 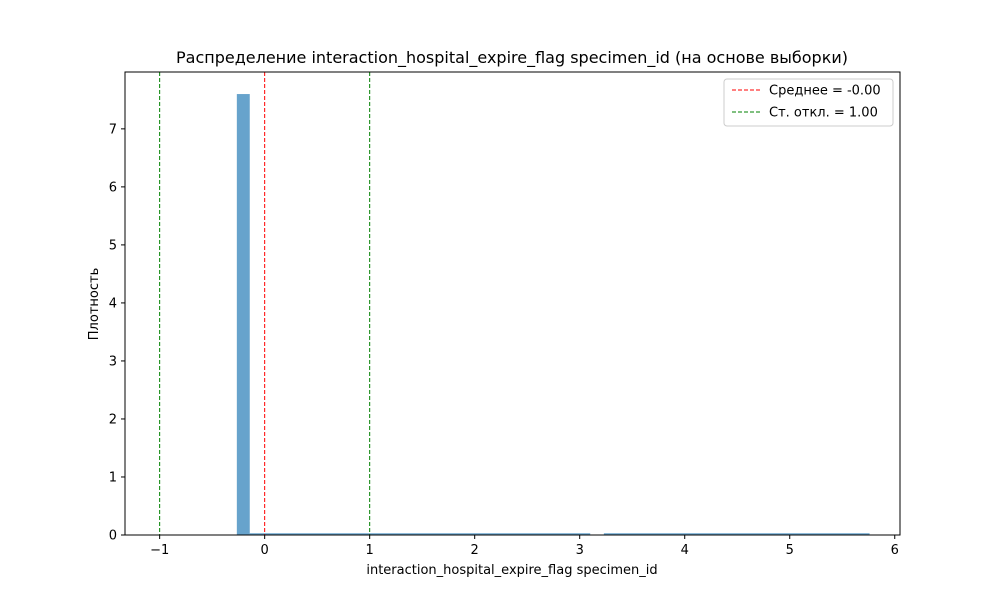 I want to click on x-tick-label: −1, so click(x=159, y=550).